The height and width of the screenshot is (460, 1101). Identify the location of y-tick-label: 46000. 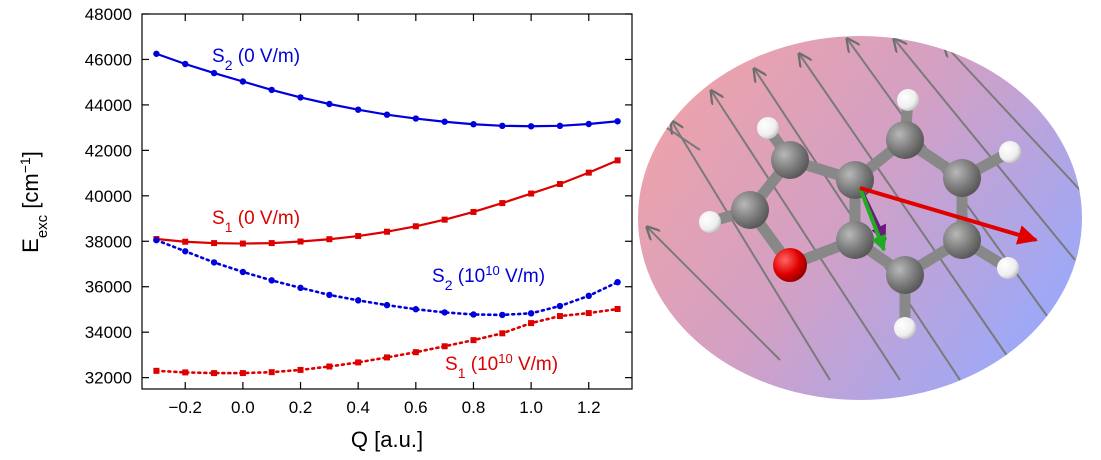
(108, 59).